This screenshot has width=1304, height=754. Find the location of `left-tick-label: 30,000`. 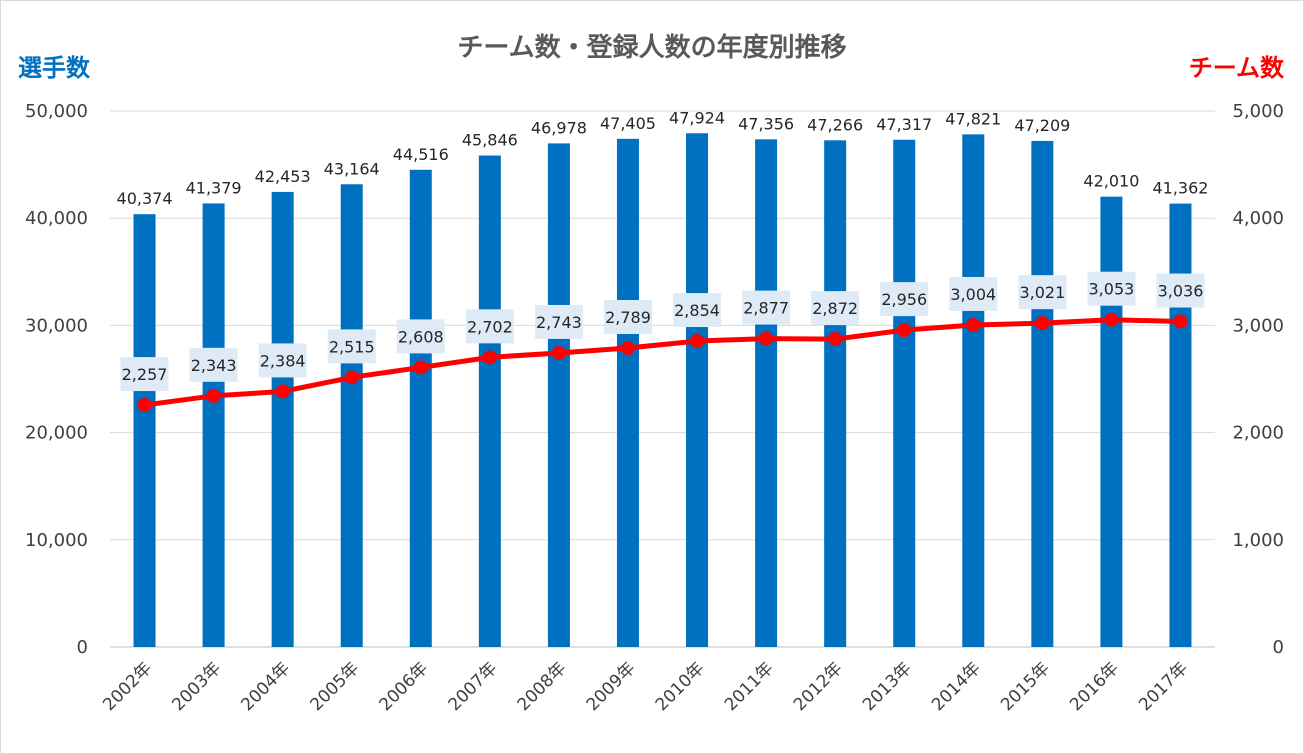

left-tick-label: 30,000 is located at coordinates (56, 325).